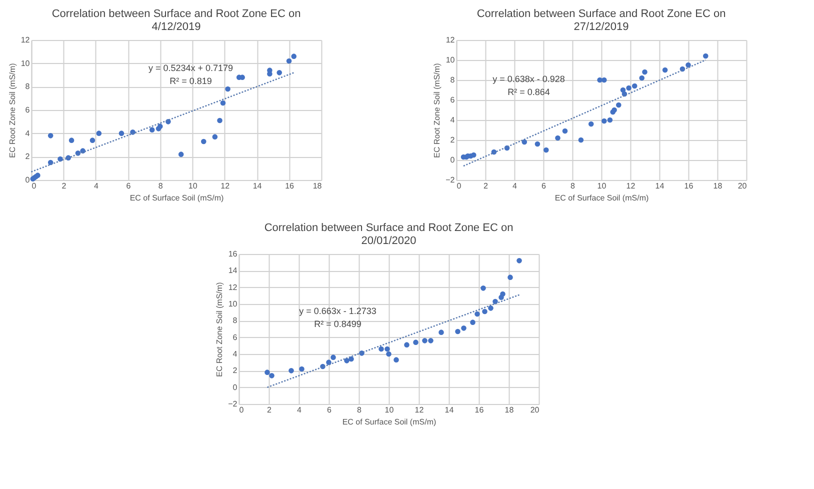 The height and width of the screenshot is (489, 814). I want to click on chart-title: Correlation between Surface and Root Zone EC on 4/12/2019, so click(176, 20).